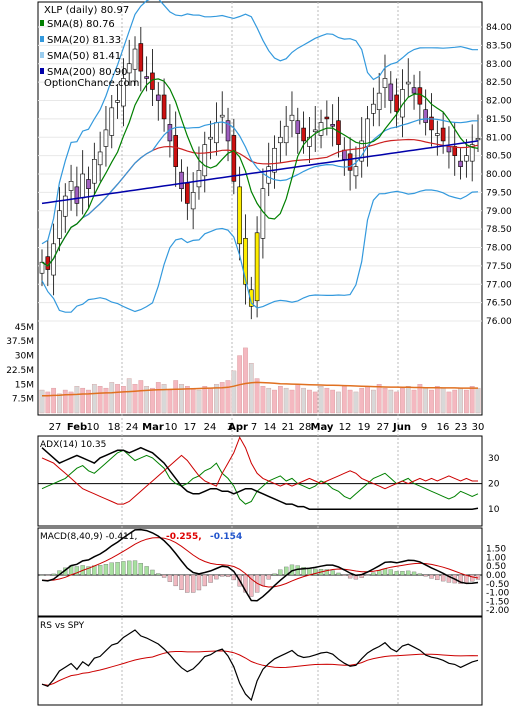 The image size is (526, 710). I want to click on macd-title: MACD(8,40,9) -0.411,, so click(88, 537).